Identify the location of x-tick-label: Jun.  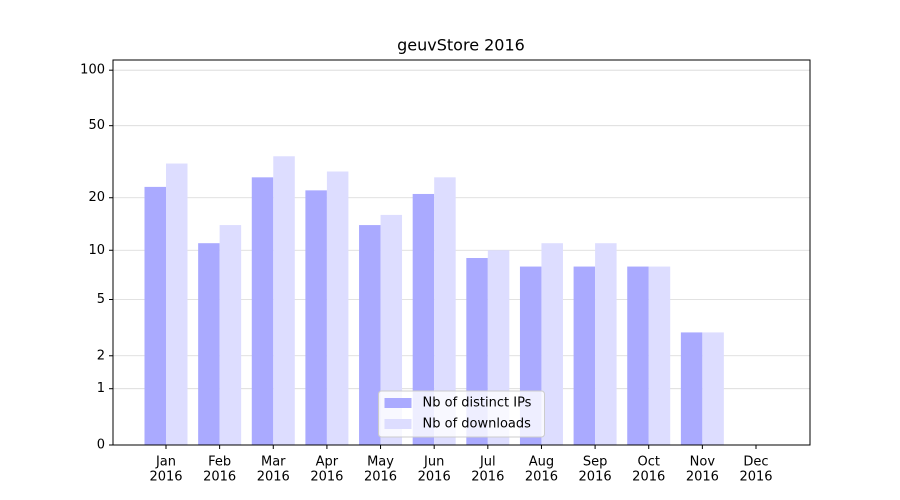
(433, 462).